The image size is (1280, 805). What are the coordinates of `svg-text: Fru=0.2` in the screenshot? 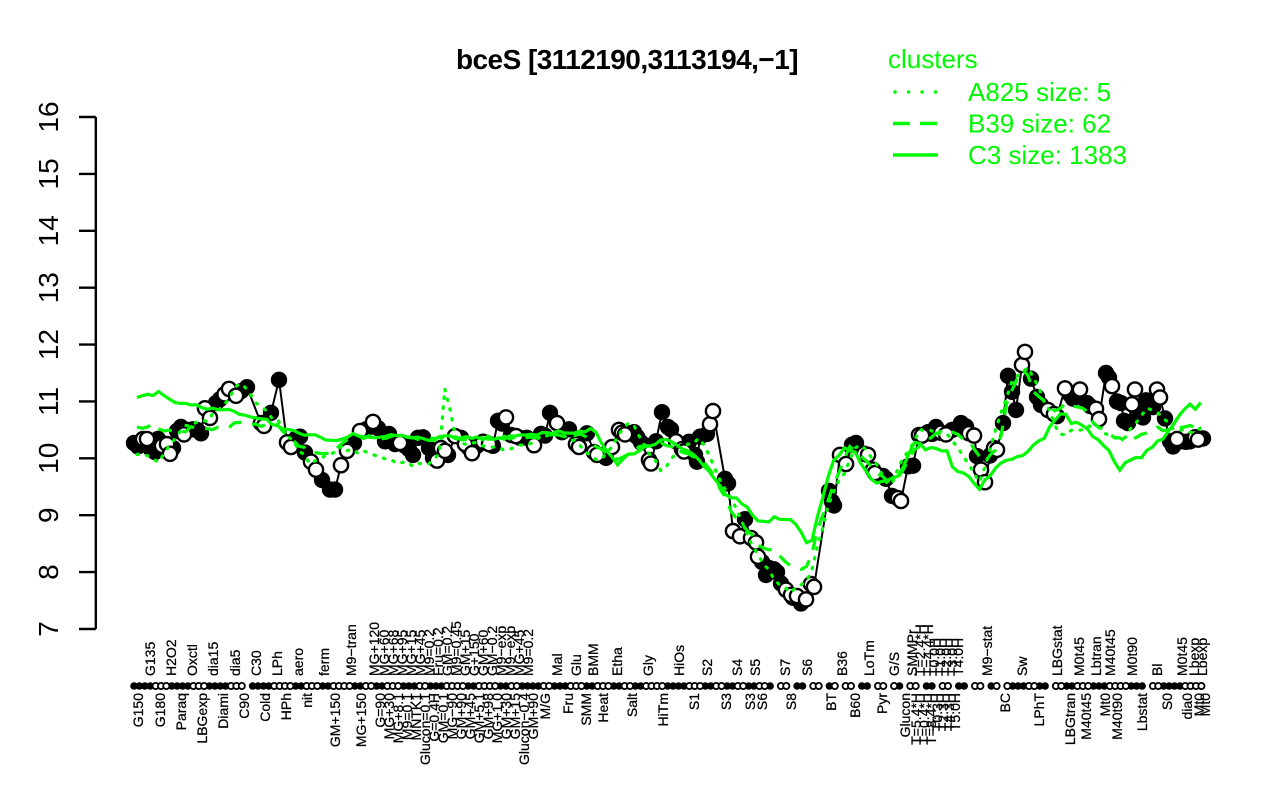 It's located at (438, 651).